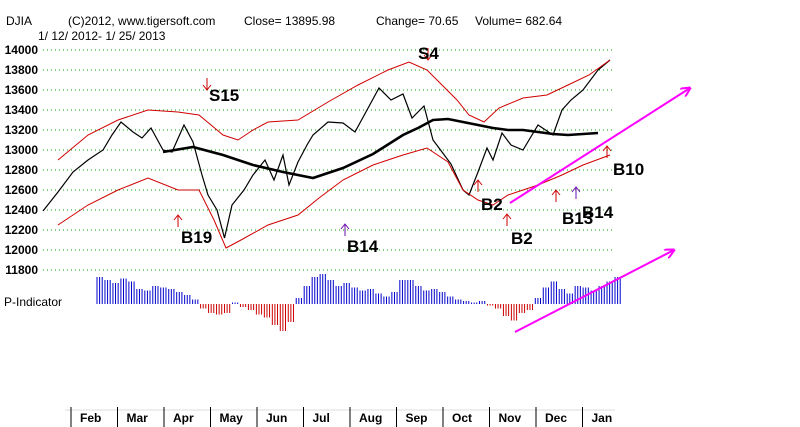 The height and width of the screenshot is (427, 800). What do you see at coordinates (289, 21) in the screenshot?
I see `close-label: Close= 13895.98` at bounding box center [289, 21].